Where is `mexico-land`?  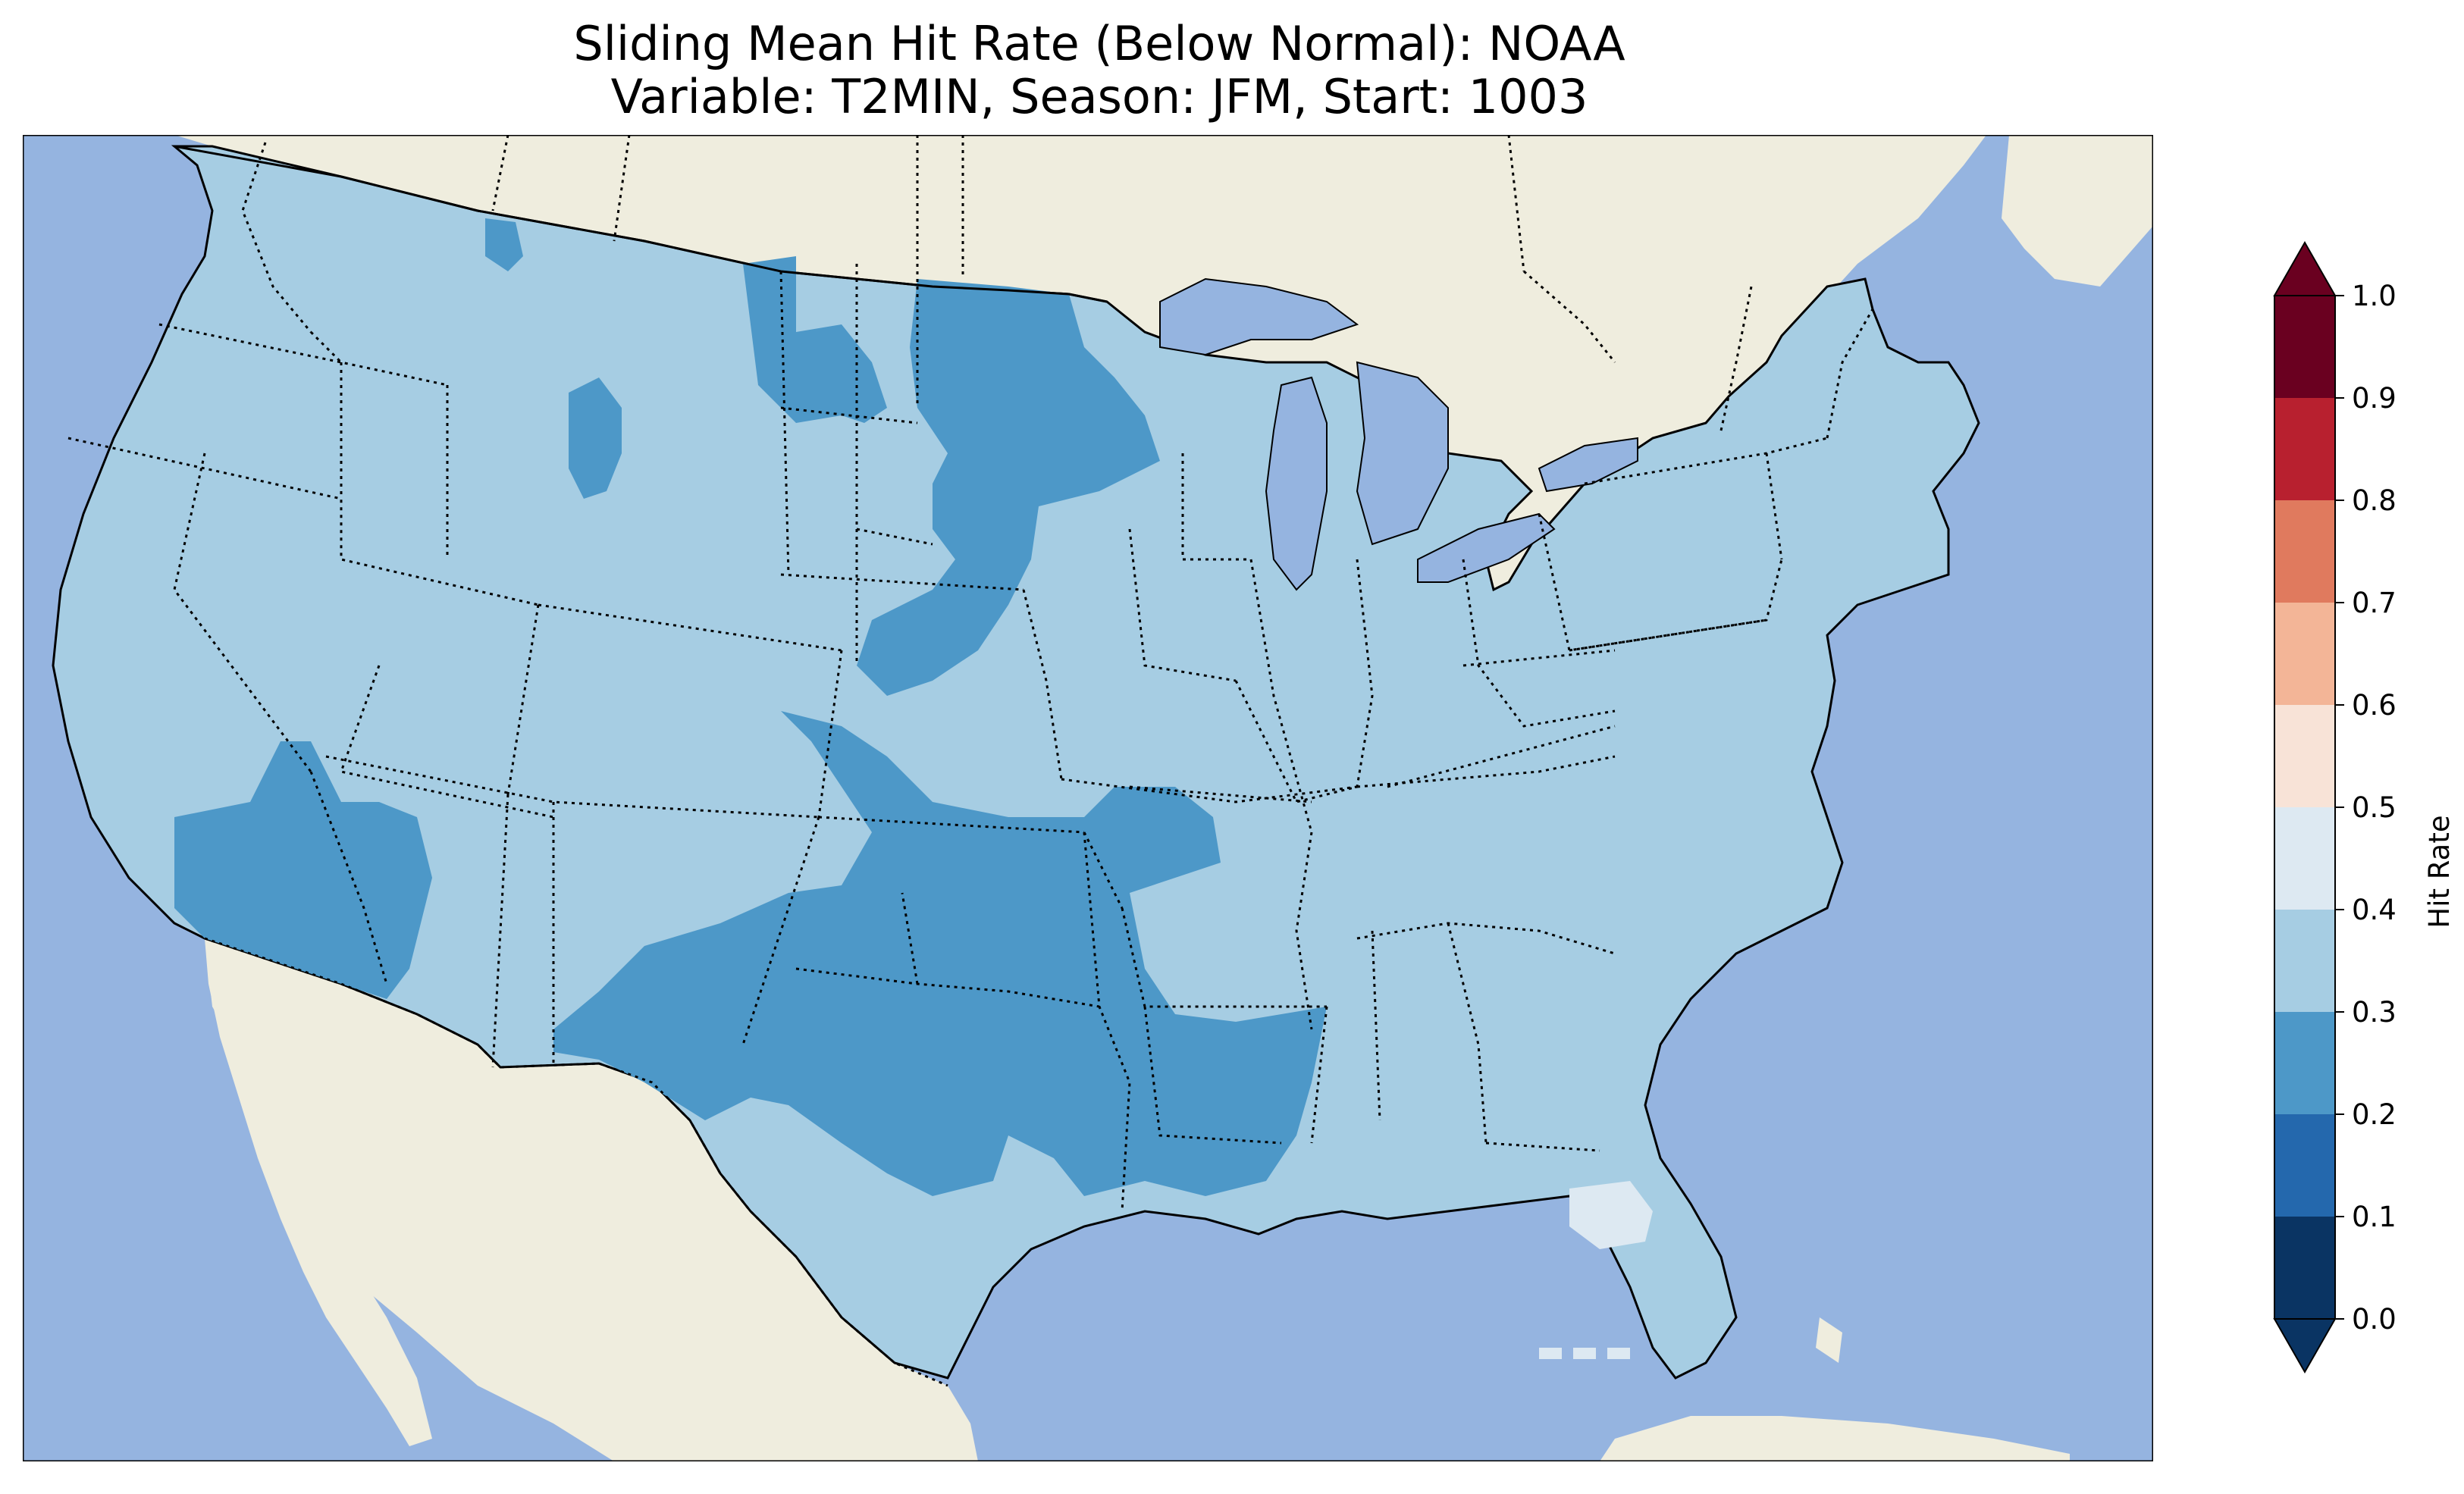 mexico-land is located at coordinates (591, 1199).